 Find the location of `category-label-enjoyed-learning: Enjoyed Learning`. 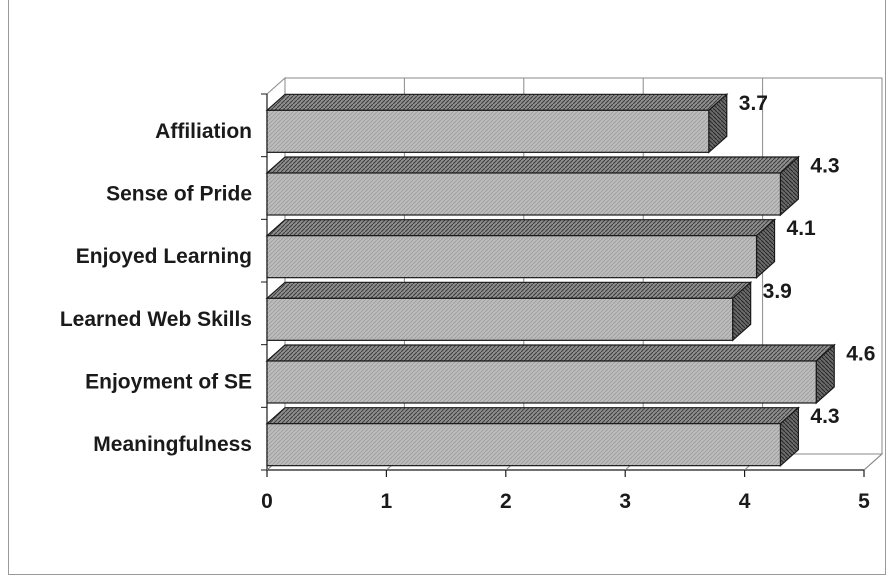

category-label-enjoyed-learning: Enjoyed Learning is located at coordinates (164, 256).